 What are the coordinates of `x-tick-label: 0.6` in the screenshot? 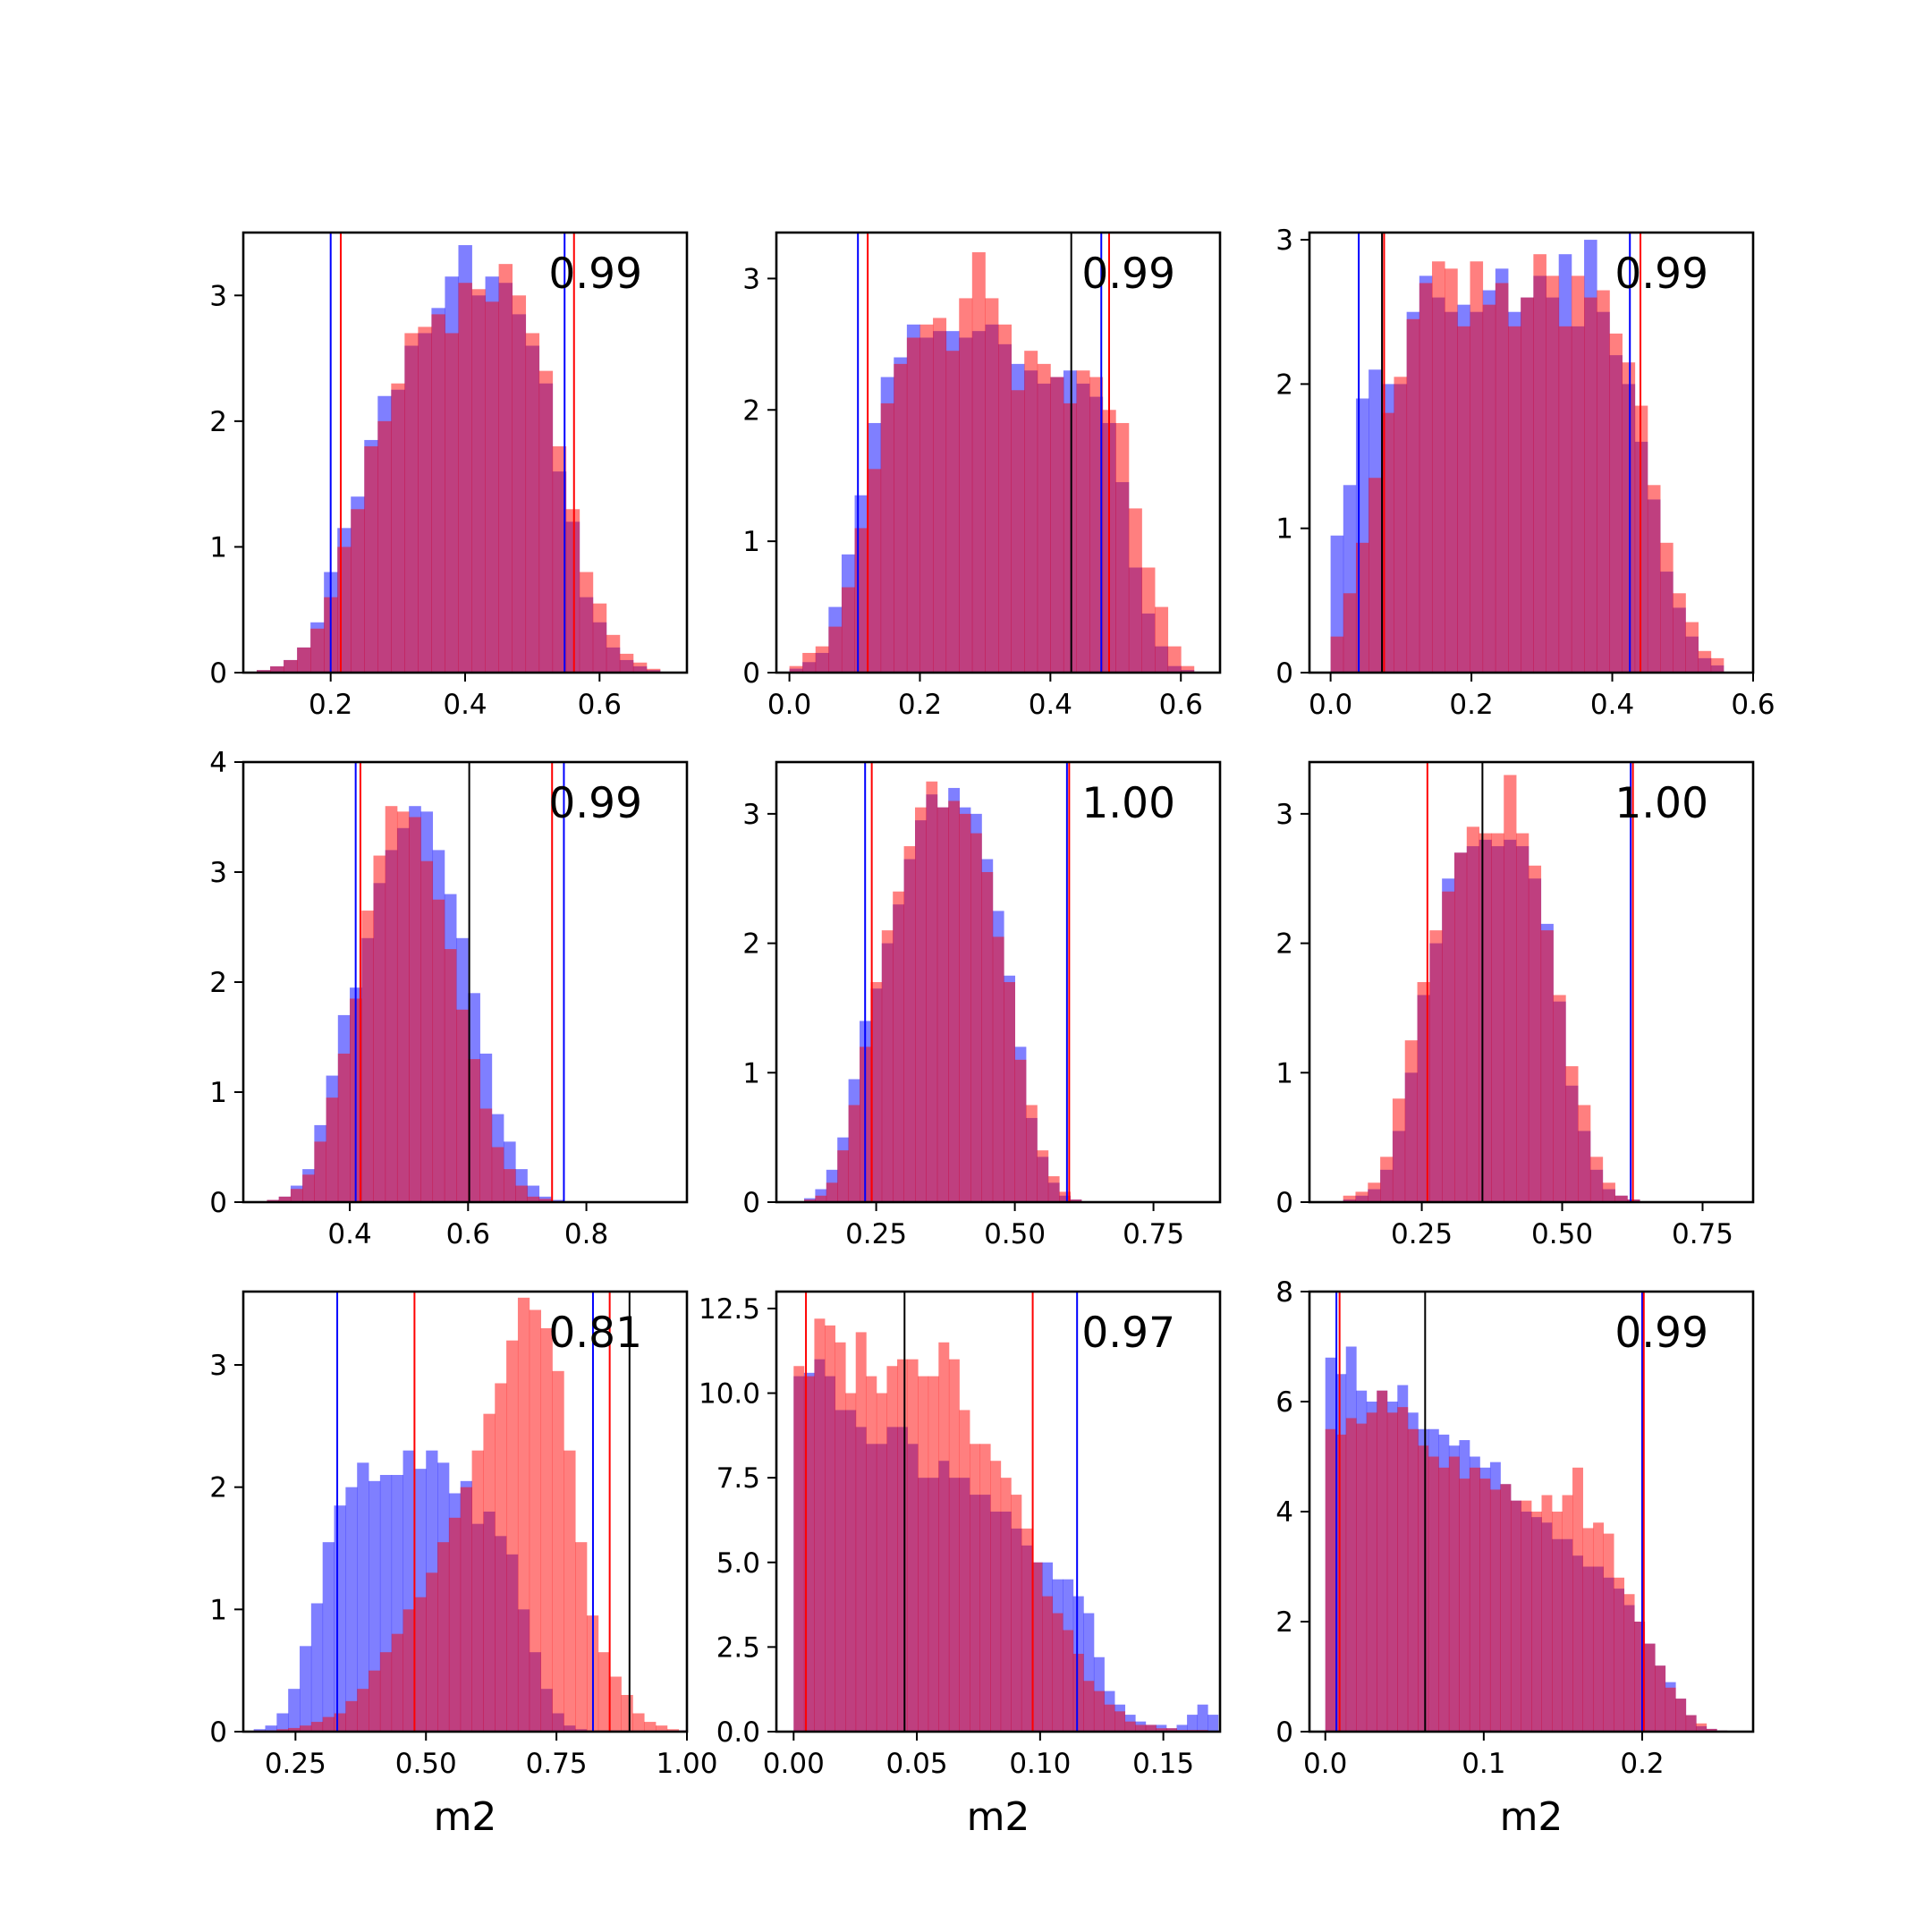 It's located at (468, 1234).